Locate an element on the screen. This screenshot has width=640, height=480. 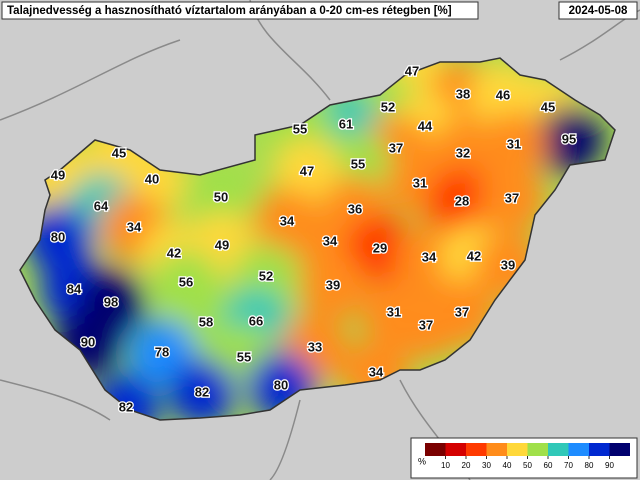
station-value: 46 is located at coordinates (503, 94).